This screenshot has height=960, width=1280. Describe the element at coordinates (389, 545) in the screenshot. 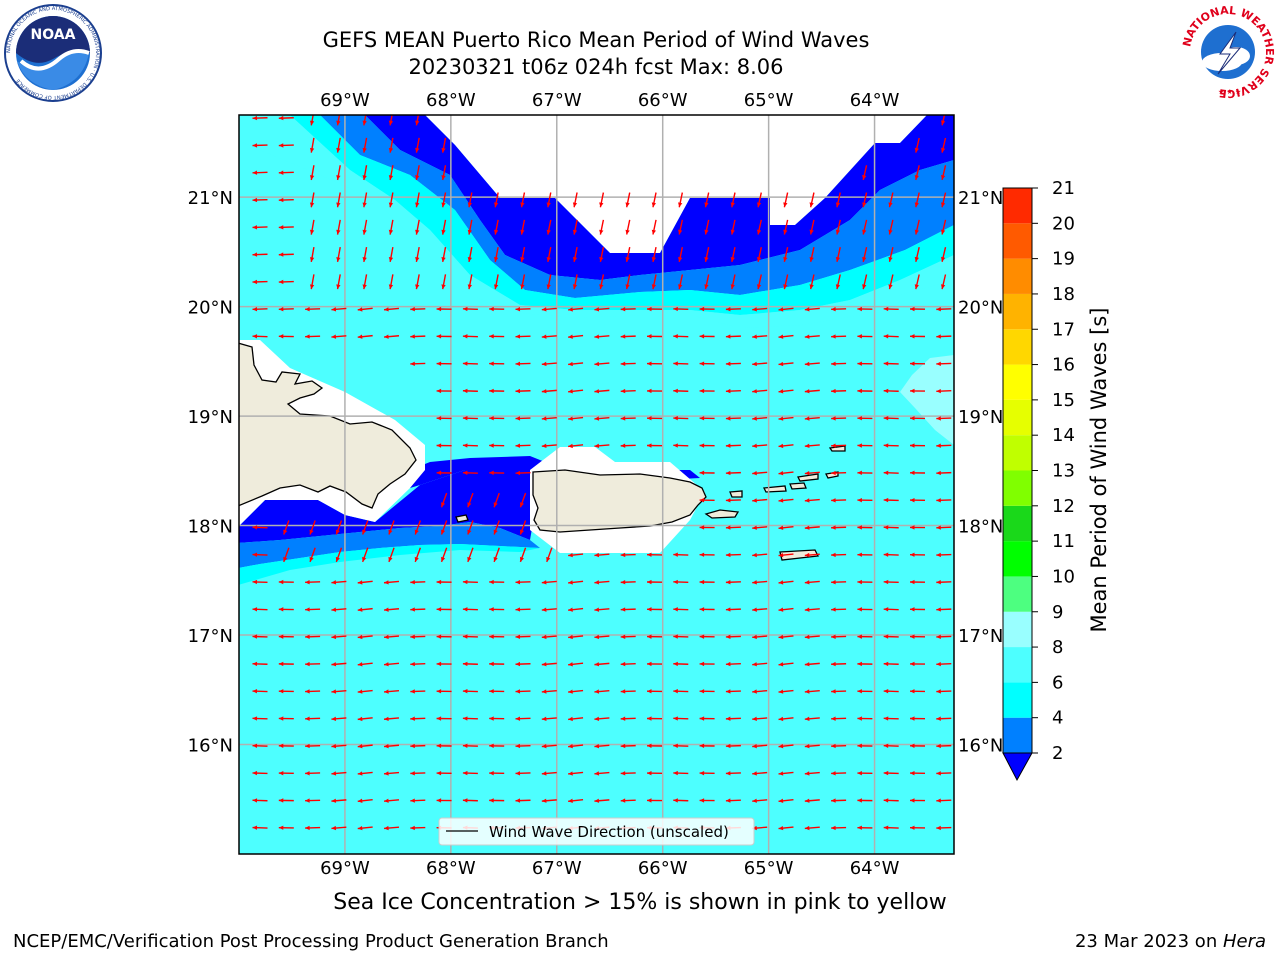

I see `period-band-2-4-south` at that location.